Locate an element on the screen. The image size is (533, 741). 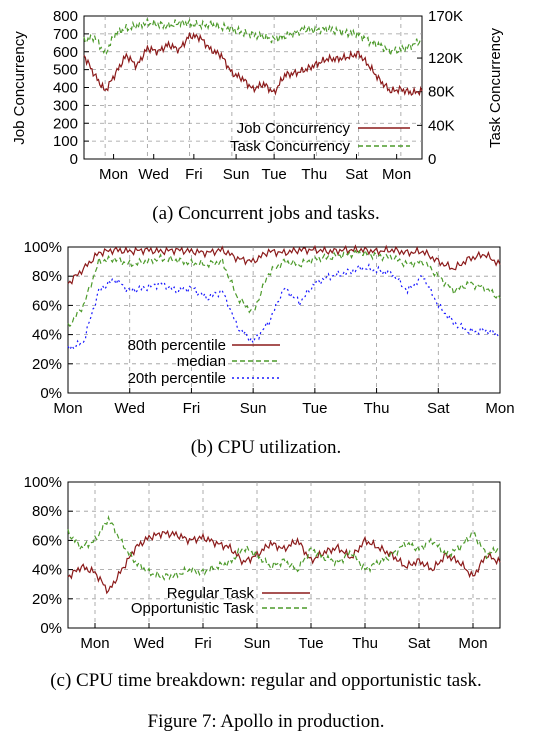
chart-a-series-task-concurrency is located at coordinates (253, 37).